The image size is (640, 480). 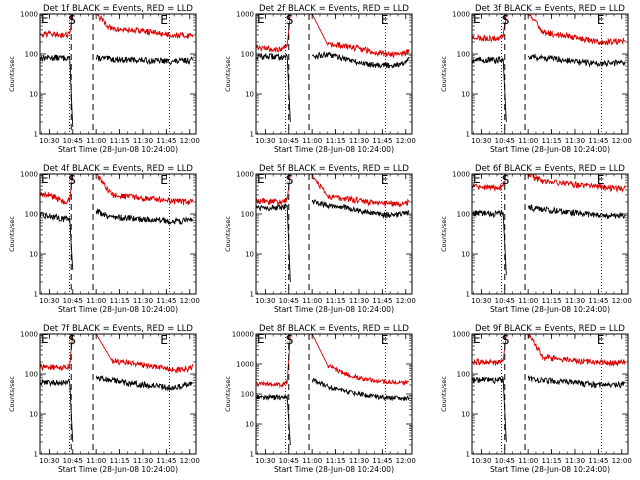 I want to click on x-tick-label: 11:15, so click(x=551, y=461).